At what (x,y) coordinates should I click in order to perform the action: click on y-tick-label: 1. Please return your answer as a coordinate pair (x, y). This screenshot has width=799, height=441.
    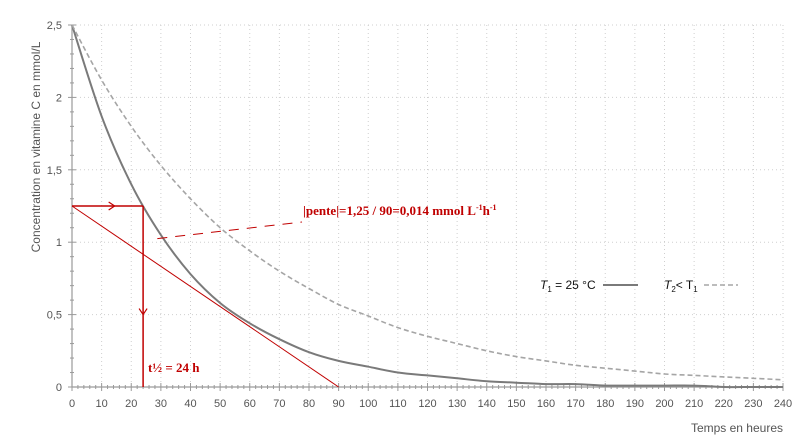
    Looking at the image, I should click on (59, 243).